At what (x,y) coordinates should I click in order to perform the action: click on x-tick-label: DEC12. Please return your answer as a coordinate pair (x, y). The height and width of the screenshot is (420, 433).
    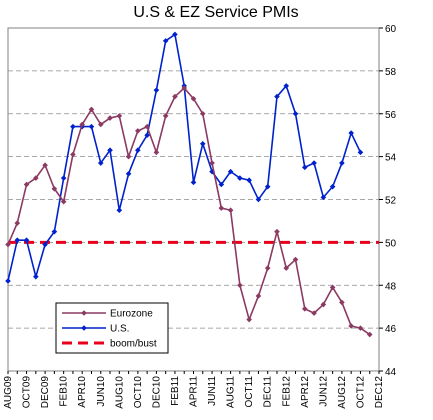
    Looking at the image, I should click on (379, 392).